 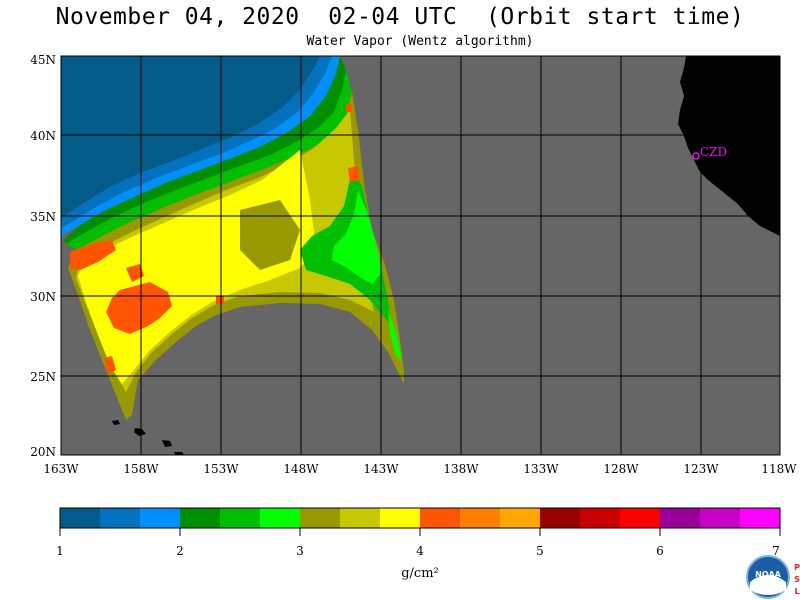 I want to click on swath-patch-orange-dot, so click(x=220, y=300).